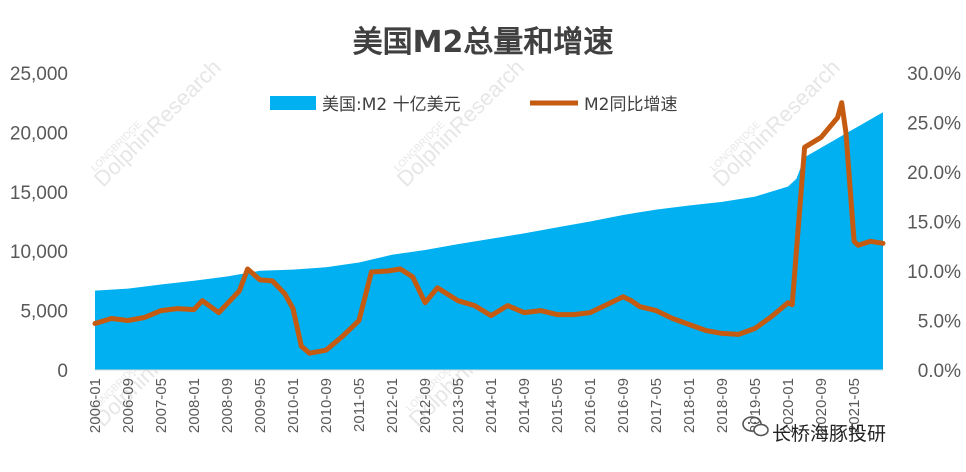 The width and height of the screenshot is (966, 472). What do you see at coordinates (95, 405) in the screenshot?
I see `x-axis-tick-label: 2006-01` at bounding box center [95, 405].